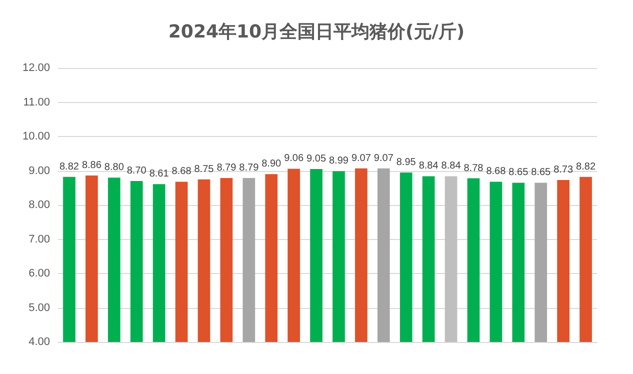  What do you see at coordinates (564, 170) in the screenshot?
I see `data-label: 8.73` at bounding box center [564, 170].